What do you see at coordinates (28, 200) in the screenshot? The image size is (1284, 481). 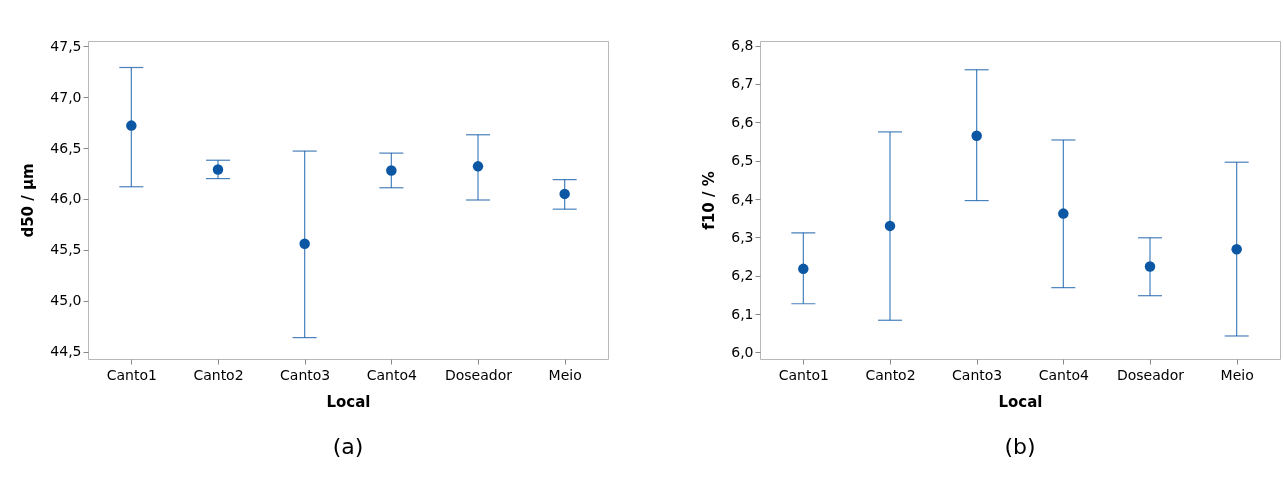 I see `y-axis-title: d50 / μm` at bounding box center [28, 200].